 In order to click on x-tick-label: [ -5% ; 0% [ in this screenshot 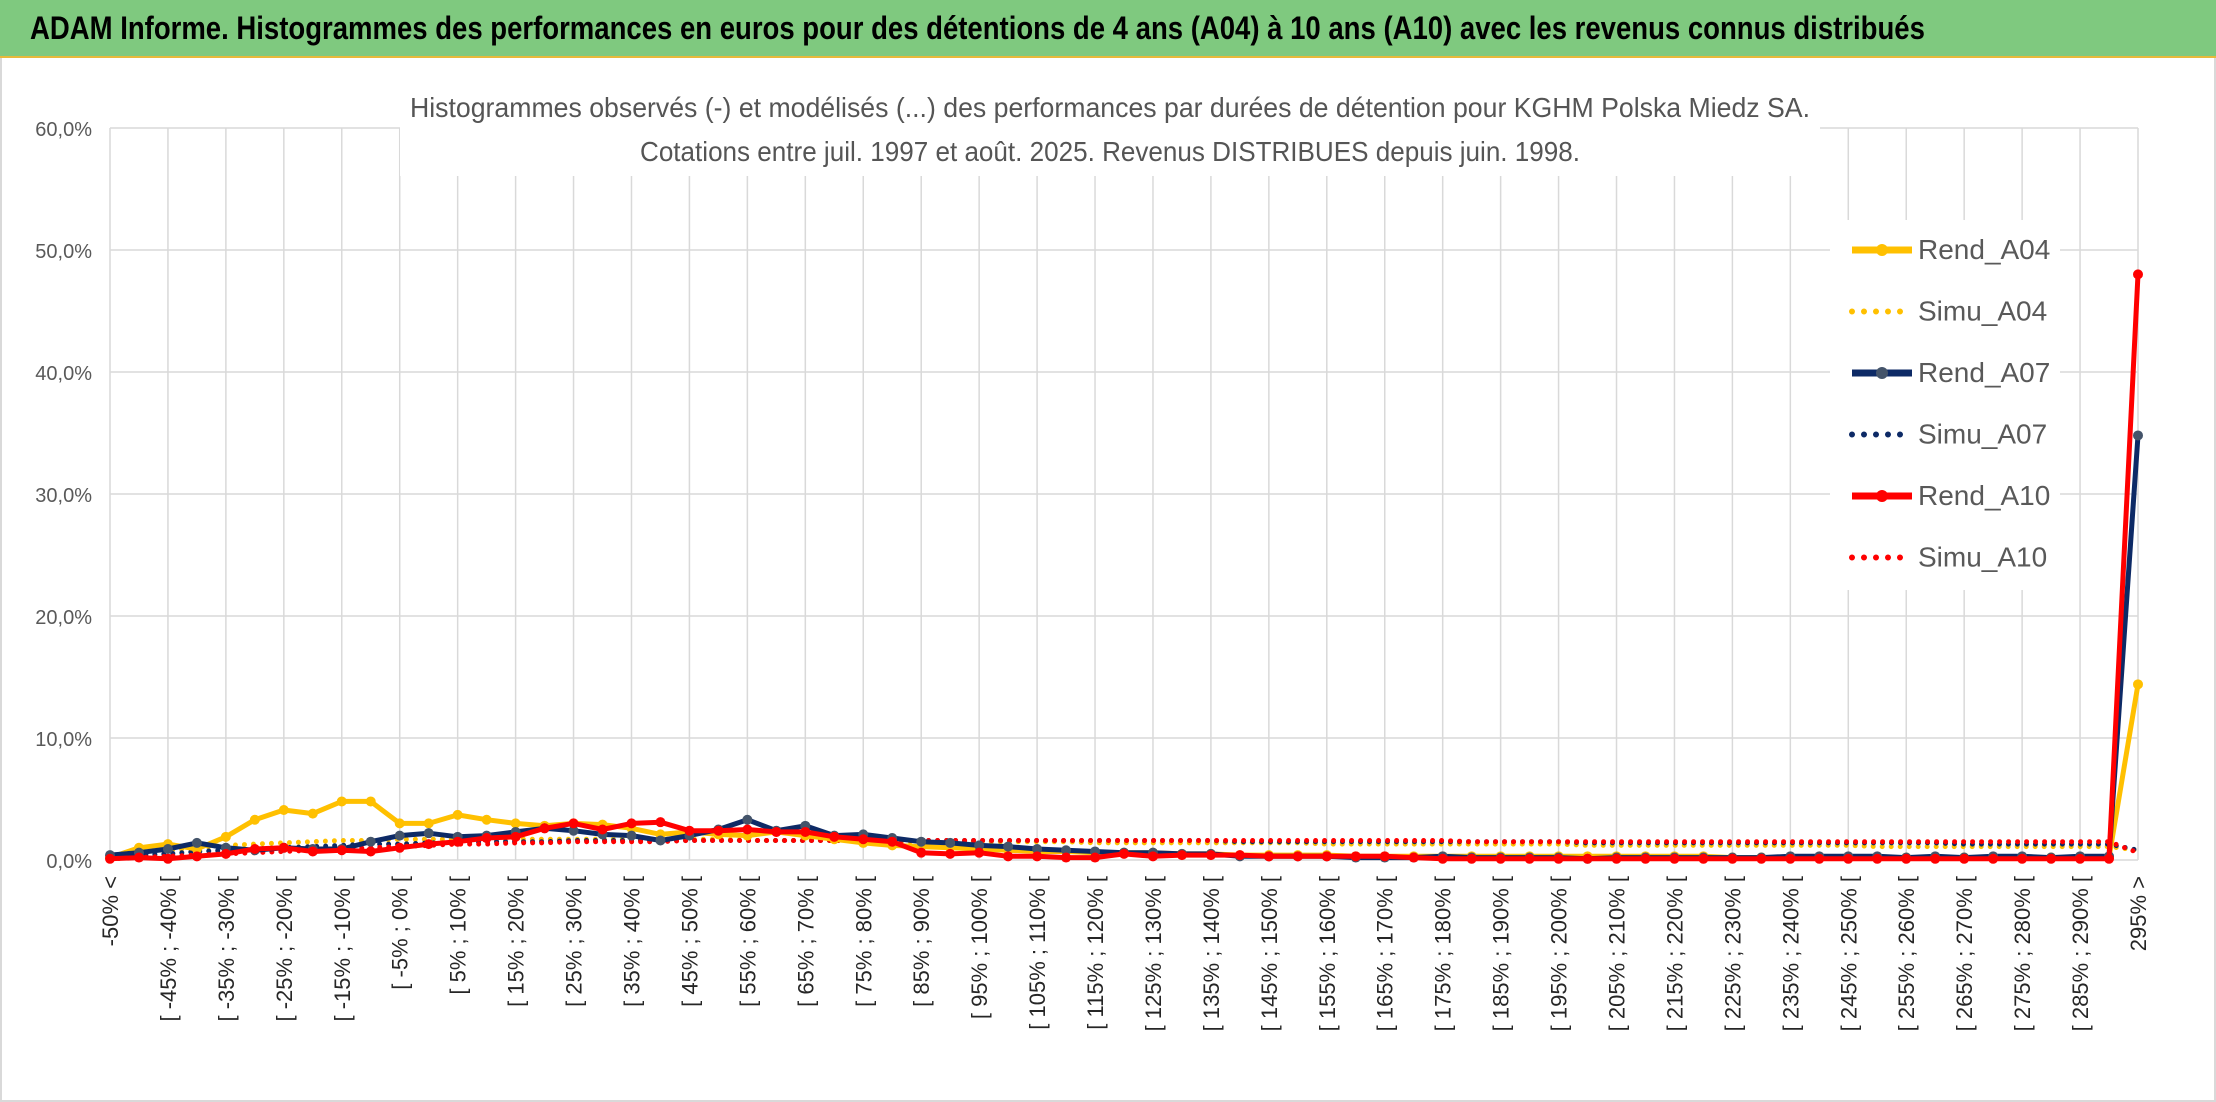, I will do `click(400, 933)`.